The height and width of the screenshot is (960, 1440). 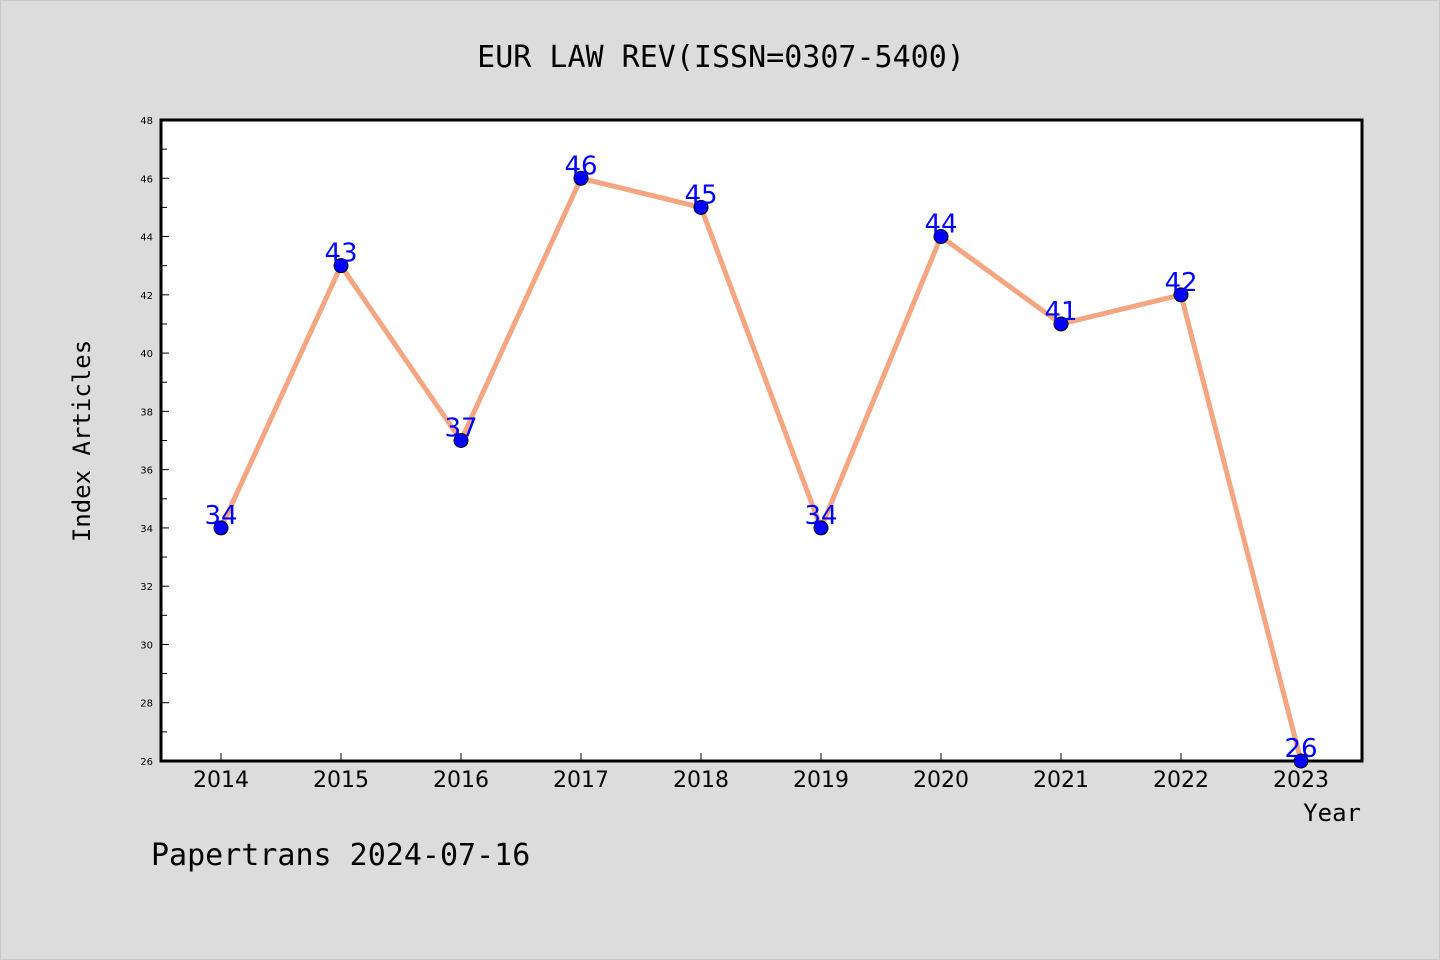 What do you see at coordinates (146, 354) in the screenshot?
I see `y-tick-label: 40` at bounding box center [146, 354].